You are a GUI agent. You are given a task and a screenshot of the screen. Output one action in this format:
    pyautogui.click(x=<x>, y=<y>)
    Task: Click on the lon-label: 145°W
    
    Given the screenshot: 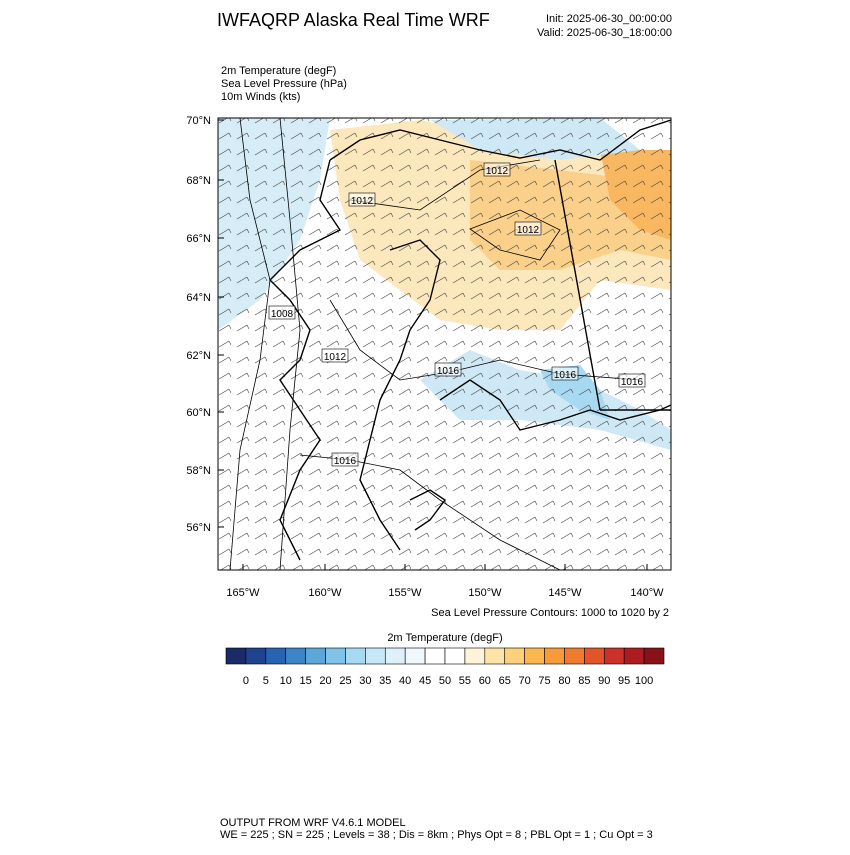 What is the action you would take?
    pyautogui.click(x=565, y=593)
    